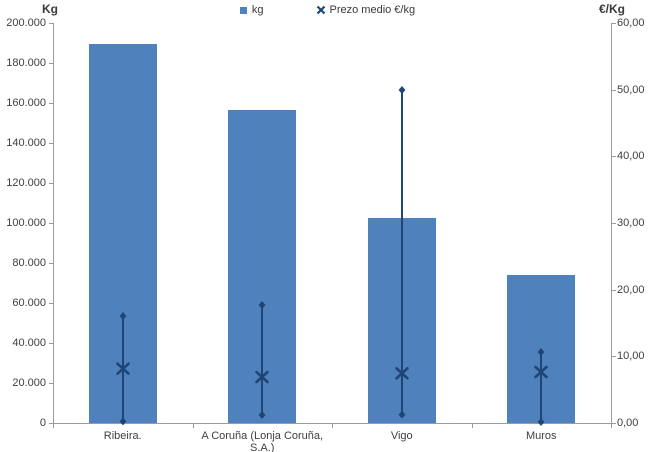  I want to click on right-axis-tick-label: 60,00, so click(631, 23).